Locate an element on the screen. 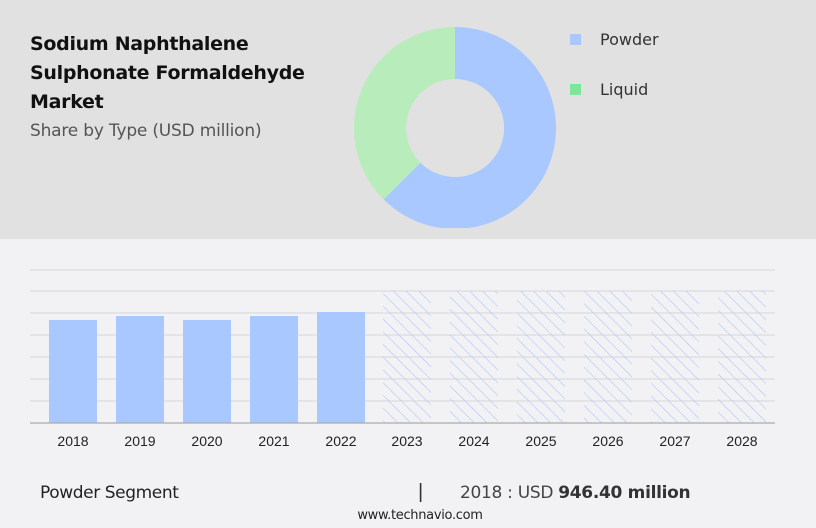 The image size is (816, 528). segment-amount: 946.40 million is located at coordinates (624, 493).